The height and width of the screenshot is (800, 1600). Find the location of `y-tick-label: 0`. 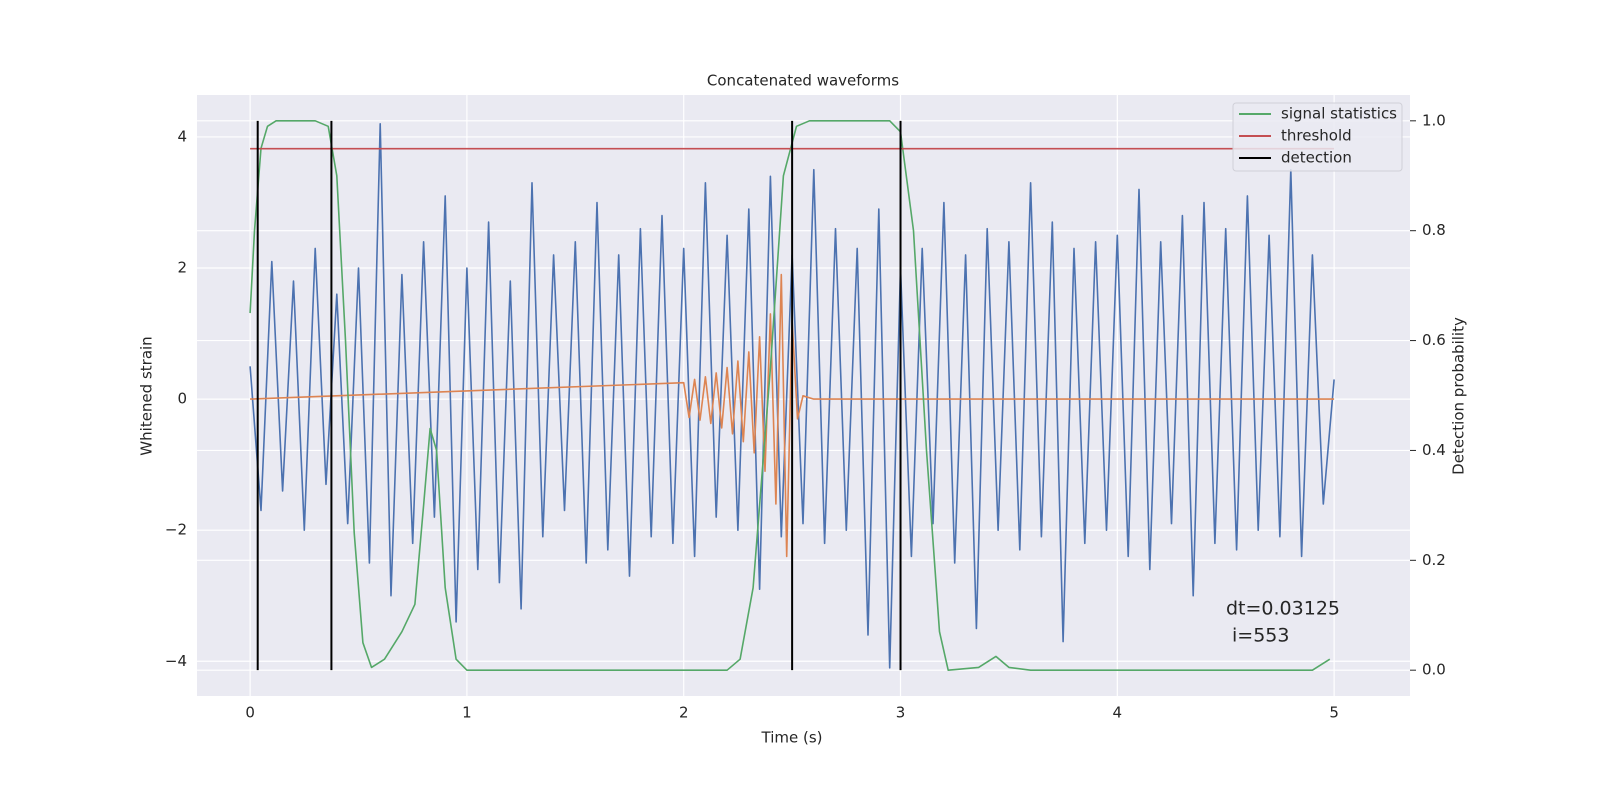

y-tick-label: 0 is located at coordinates (182, 399).